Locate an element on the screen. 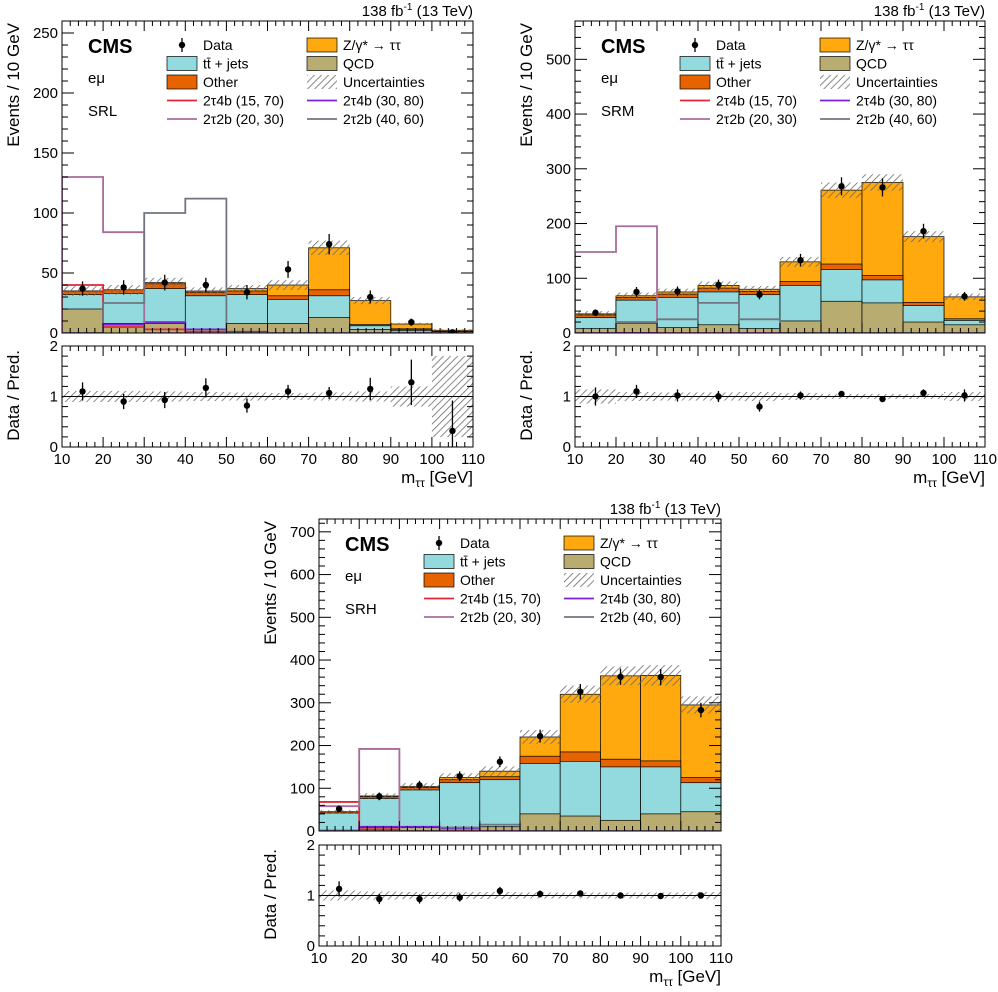  y-axis-title: Events / 10 GeV is located at coordinates (526, 84).